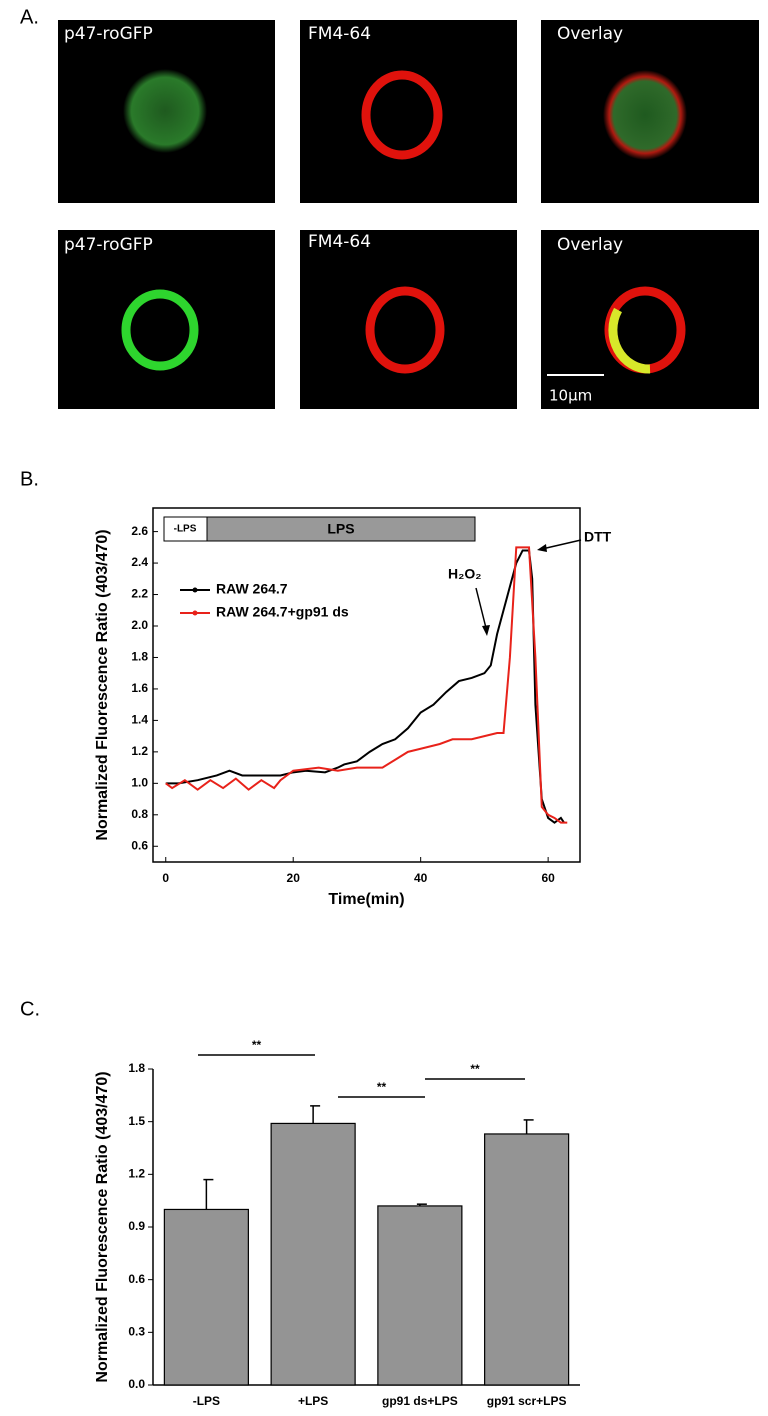 The height and width of the screenshot is (1416, 768). I want to click on y-tick-label: 1.5, so click(136, 1121).